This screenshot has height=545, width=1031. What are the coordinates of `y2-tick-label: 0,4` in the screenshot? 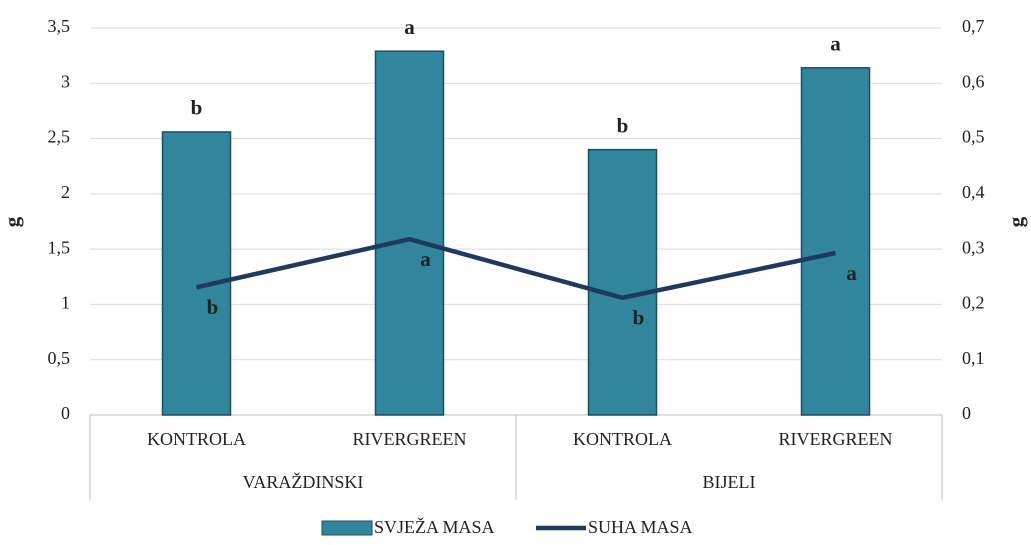 It's located at (973, 192).